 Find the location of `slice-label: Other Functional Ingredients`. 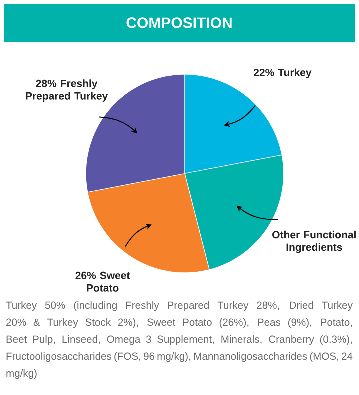

slice-label: Other Functional Ingredients is located at coordinates (314, 242).